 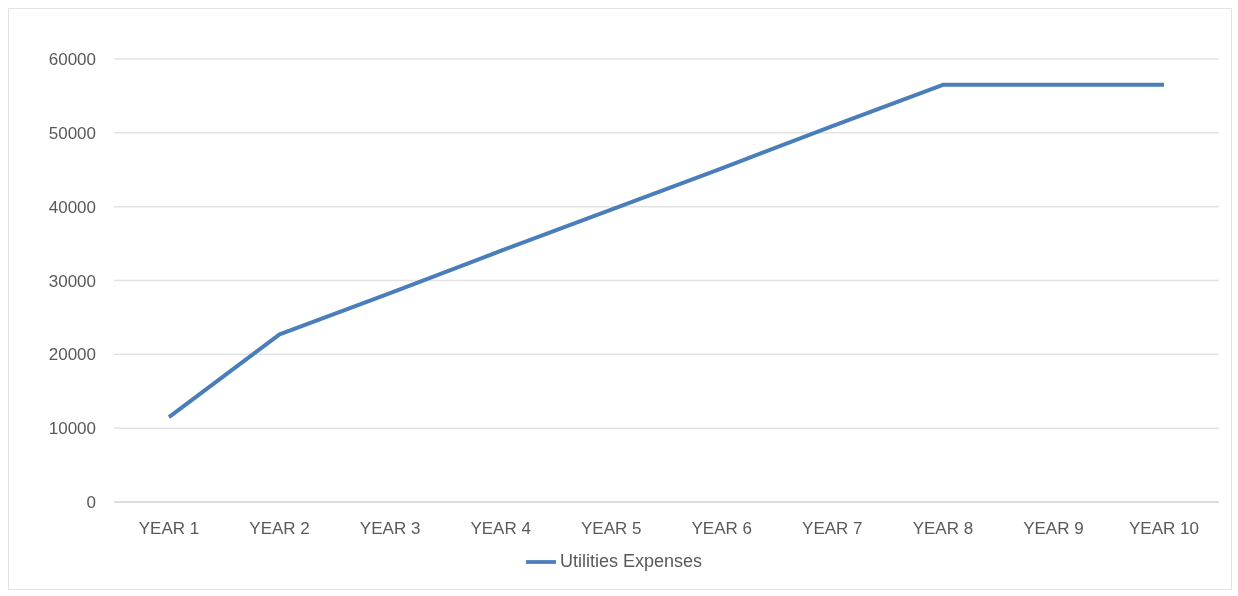 I want to click on x-tick-label: YEAR 2, so click(x=279, y=529).